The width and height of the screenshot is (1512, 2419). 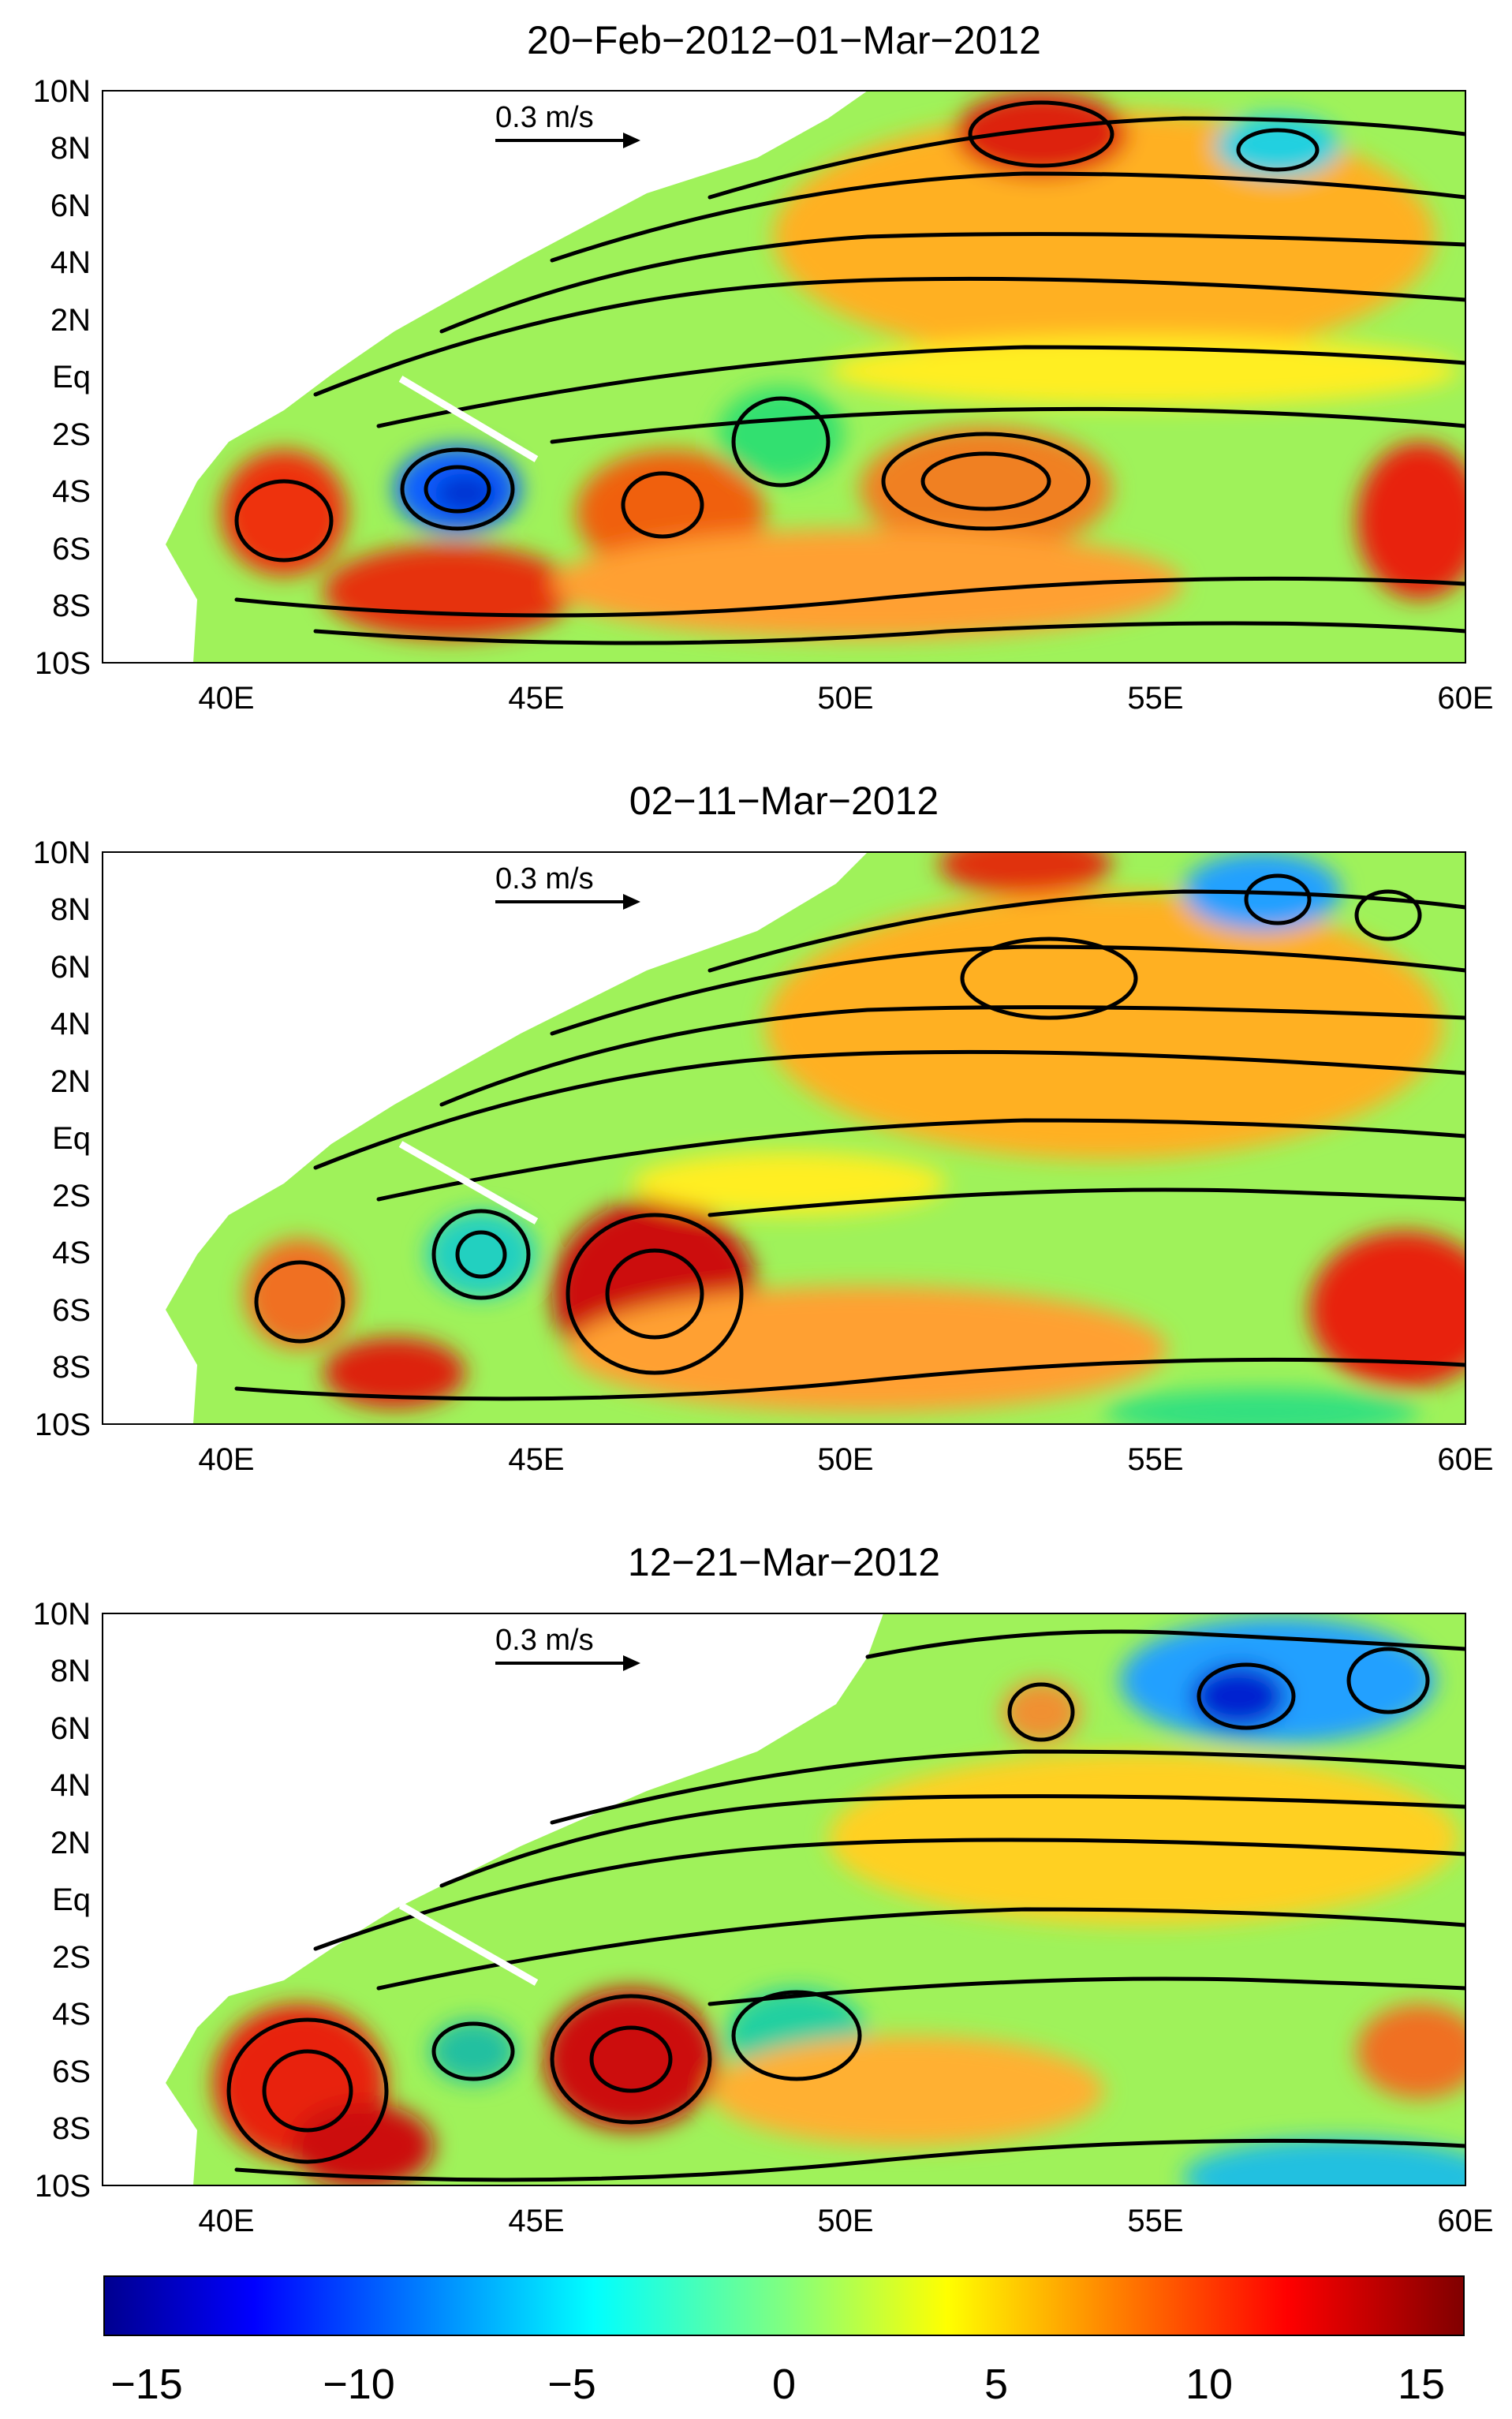 I want to click on colorbar: −15 −10 −5 0 5 10 15, so click(x=784, y=2341).